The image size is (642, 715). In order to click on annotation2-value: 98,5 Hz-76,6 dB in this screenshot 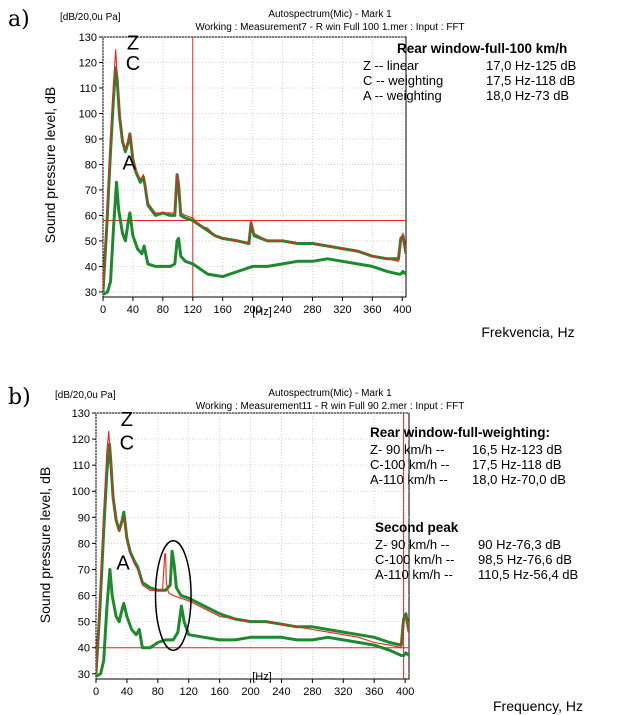, I will do `click(525, 559)`.